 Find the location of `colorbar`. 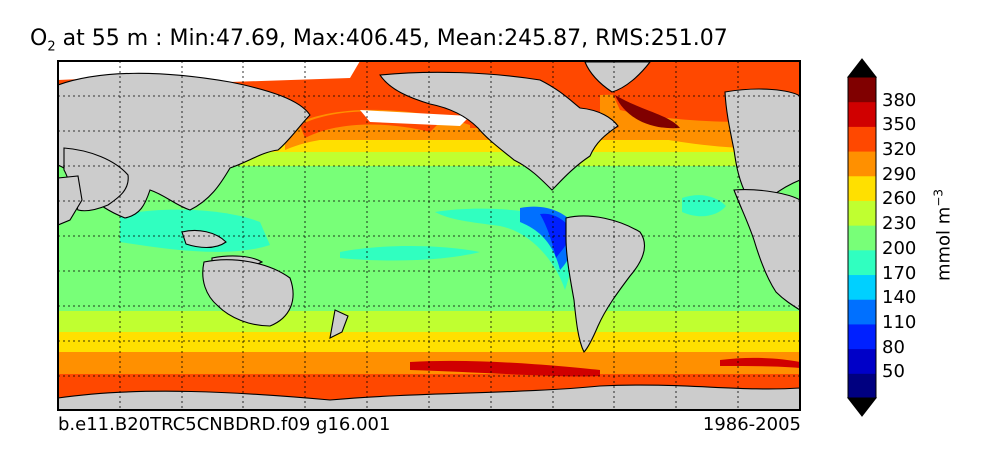

colorbar is located at coordinates (862, 237).